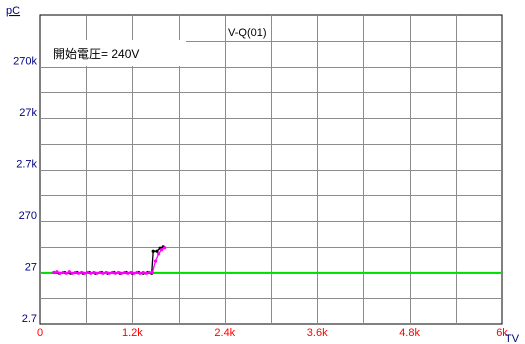  Describe the element at coordinates (247, 33) in the screenshot. I see `chart-title: V-Q(01)` at that location.